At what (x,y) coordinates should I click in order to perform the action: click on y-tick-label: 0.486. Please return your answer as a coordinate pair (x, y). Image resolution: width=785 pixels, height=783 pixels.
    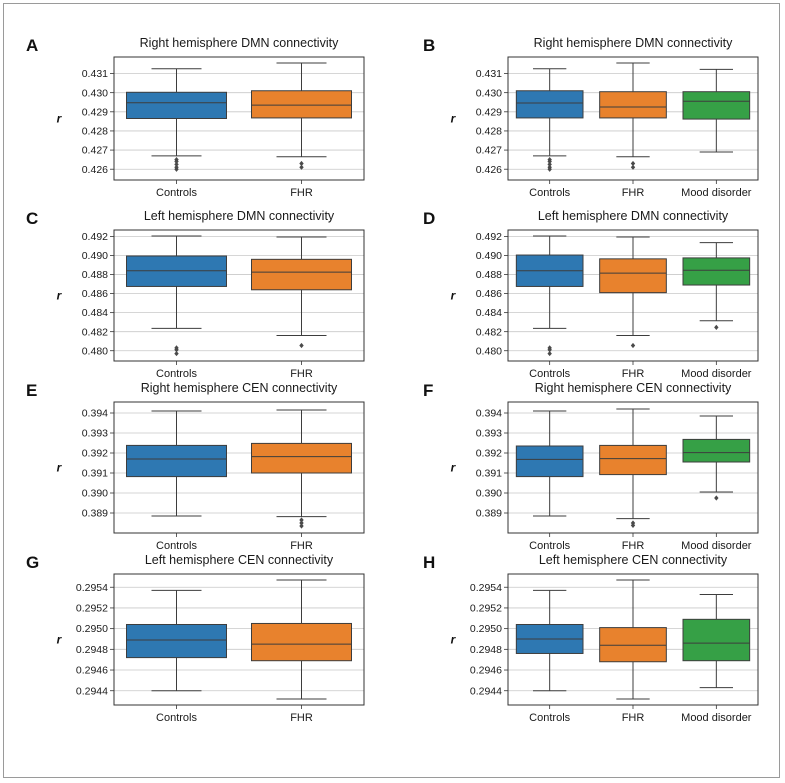
    Looking at the image, I should click on (489, 294).